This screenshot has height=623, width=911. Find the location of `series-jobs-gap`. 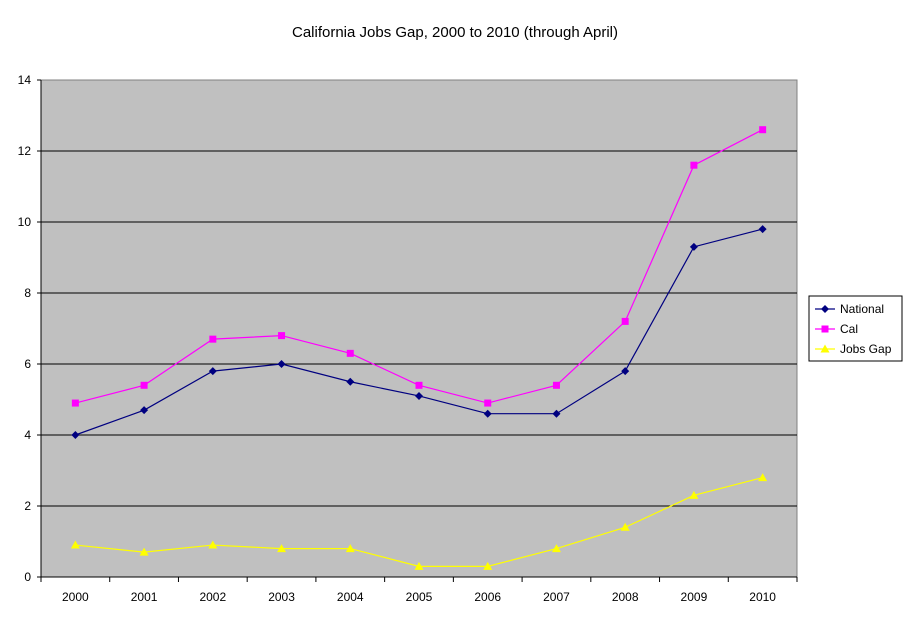

series-jobs-gap is located at coordinates (419, 521).